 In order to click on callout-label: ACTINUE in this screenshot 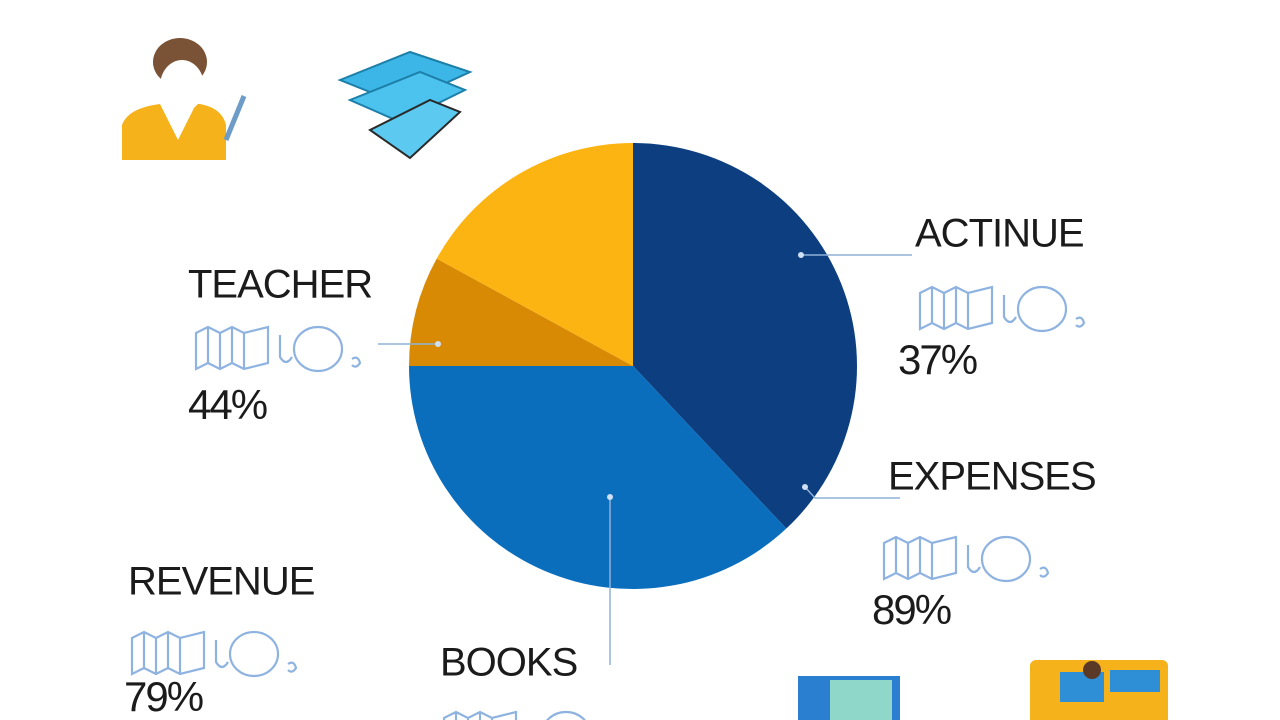, I will do `click(999, 234)`.